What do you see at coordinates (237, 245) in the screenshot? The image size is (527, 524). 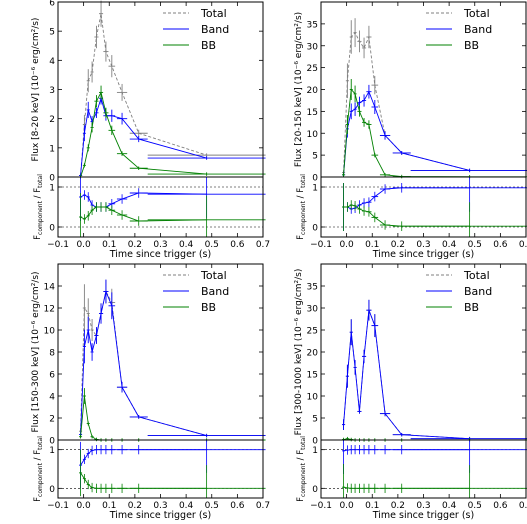 I see `x-tick-label: 0.6` at bounding box center [237, 245].